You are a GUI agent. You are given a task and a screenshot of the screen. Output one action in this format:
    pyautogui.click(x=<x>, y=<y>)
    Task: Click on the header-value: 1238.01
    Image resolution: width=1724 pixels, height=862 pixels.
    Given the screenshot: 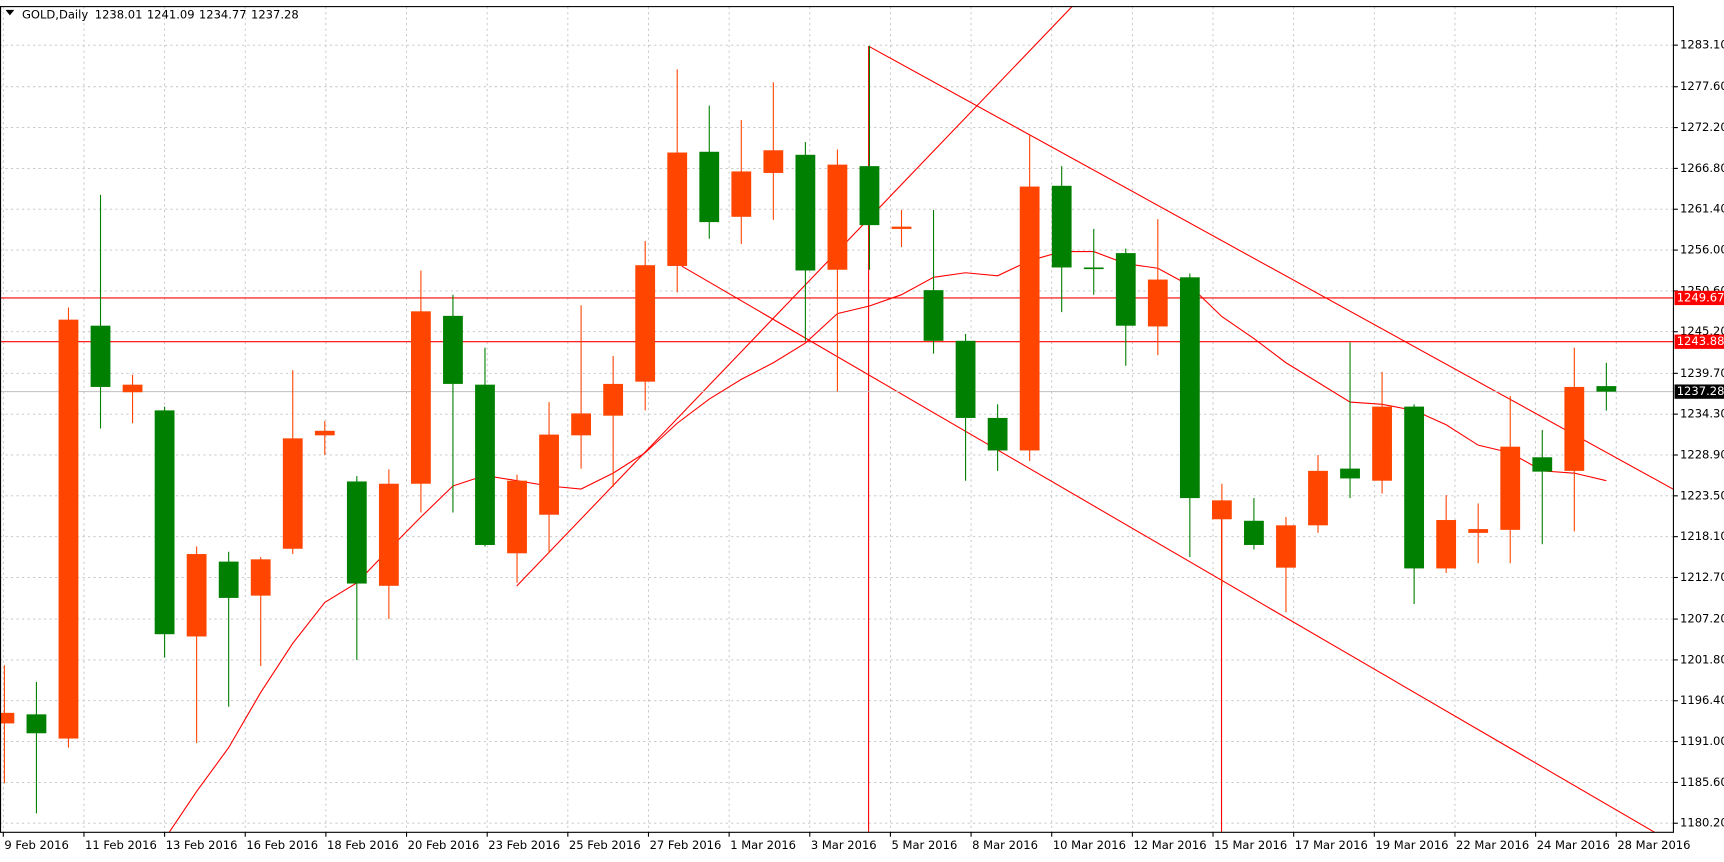 What is the action you would take?
    pyautogui.click(x=119, y=14)
    